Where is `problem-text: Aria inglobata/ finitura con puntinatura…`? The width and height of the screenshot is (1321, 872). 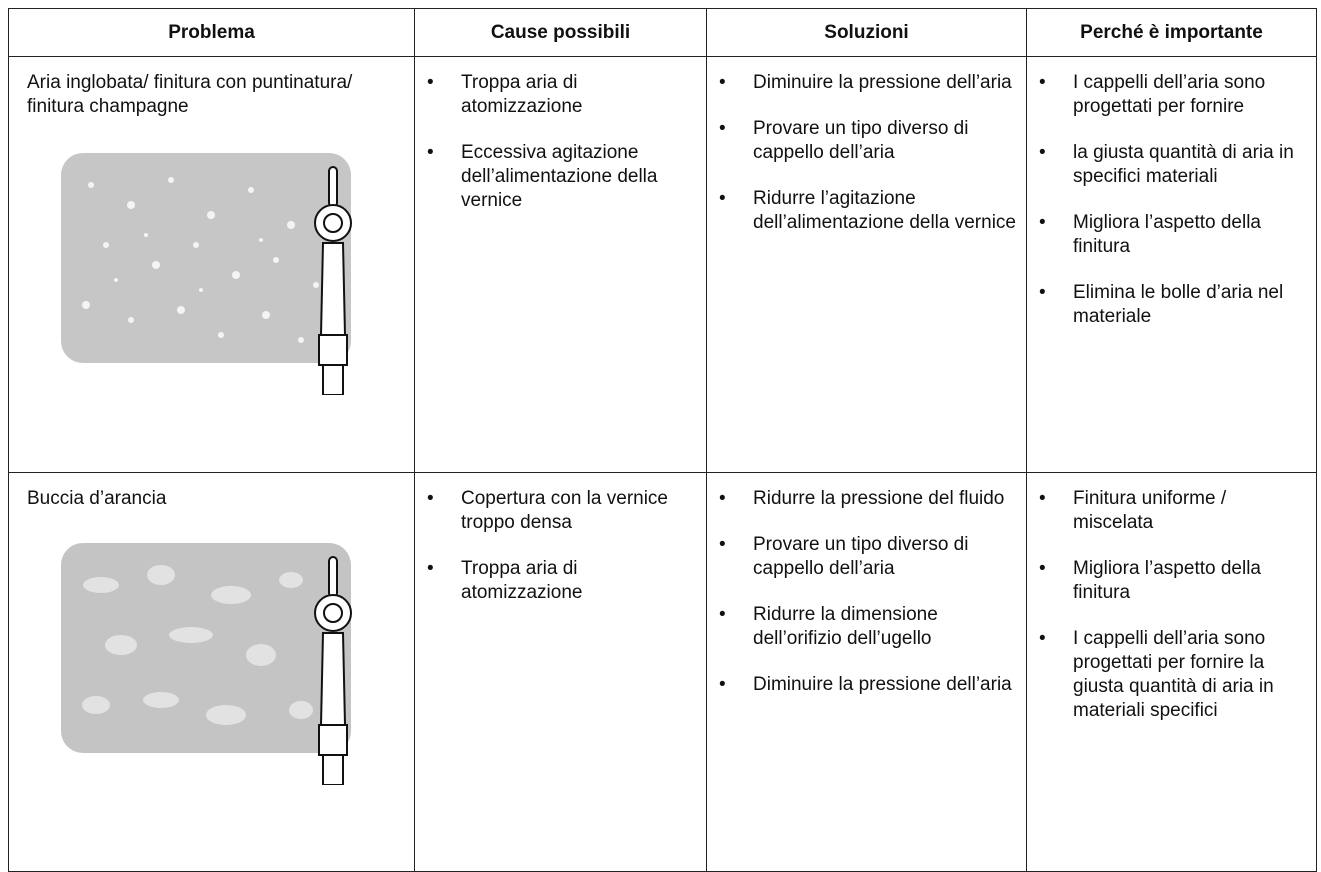 problem-text: Aria inglobata/ finitura con puntinatura… is located at coordinates (190, 94).